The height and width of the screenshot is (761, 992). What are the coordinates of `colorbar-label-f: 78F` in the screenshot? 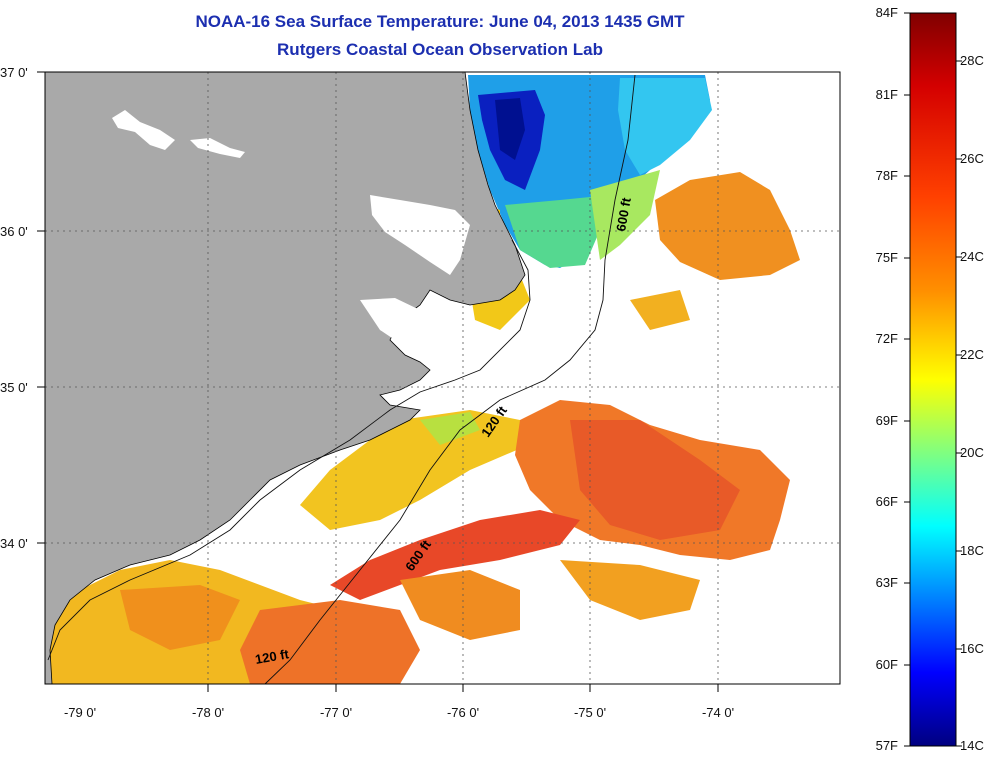 It's located at (886, 175).